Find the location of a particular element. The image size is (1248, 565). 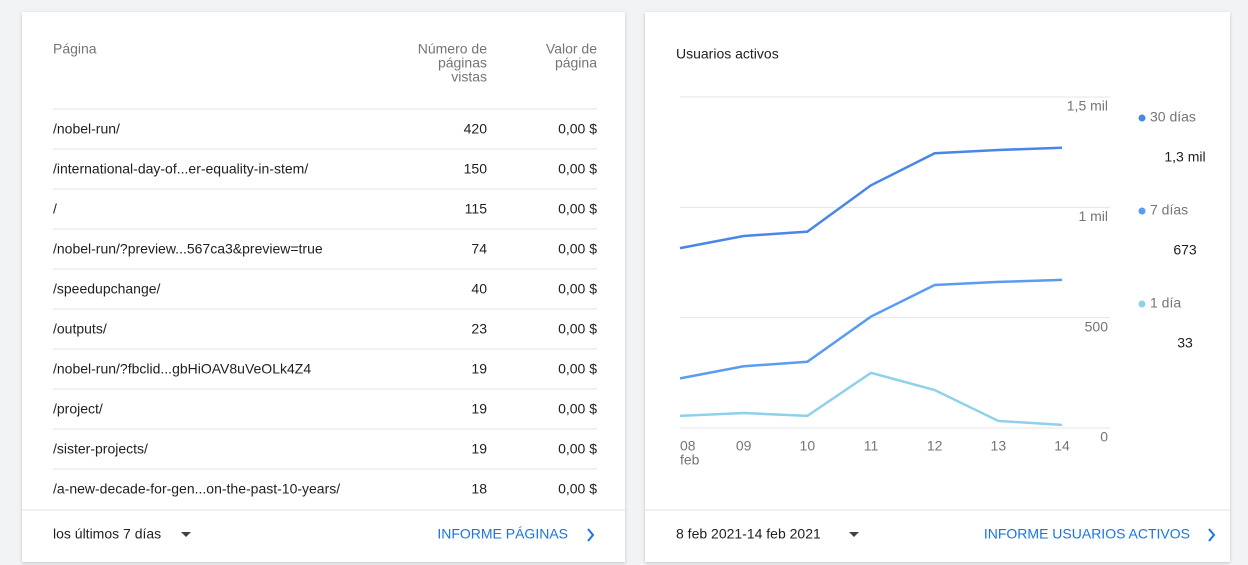

report-link: INFORME PÁGINAS is located at coordinates (502, 534).